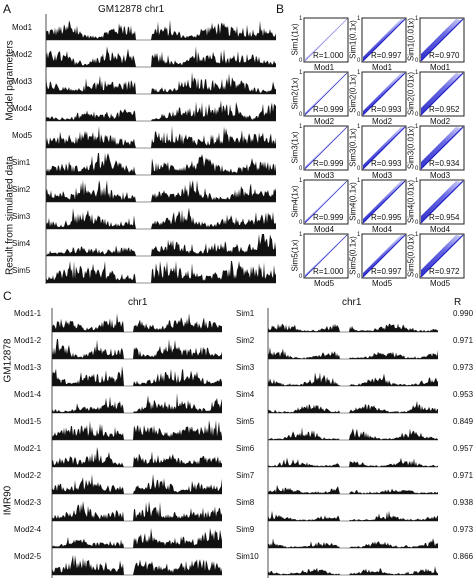 The width and height of the screenshot is (474, 579). I want to click on panel-a-title: GM12878 chr1, so click(131, 9).